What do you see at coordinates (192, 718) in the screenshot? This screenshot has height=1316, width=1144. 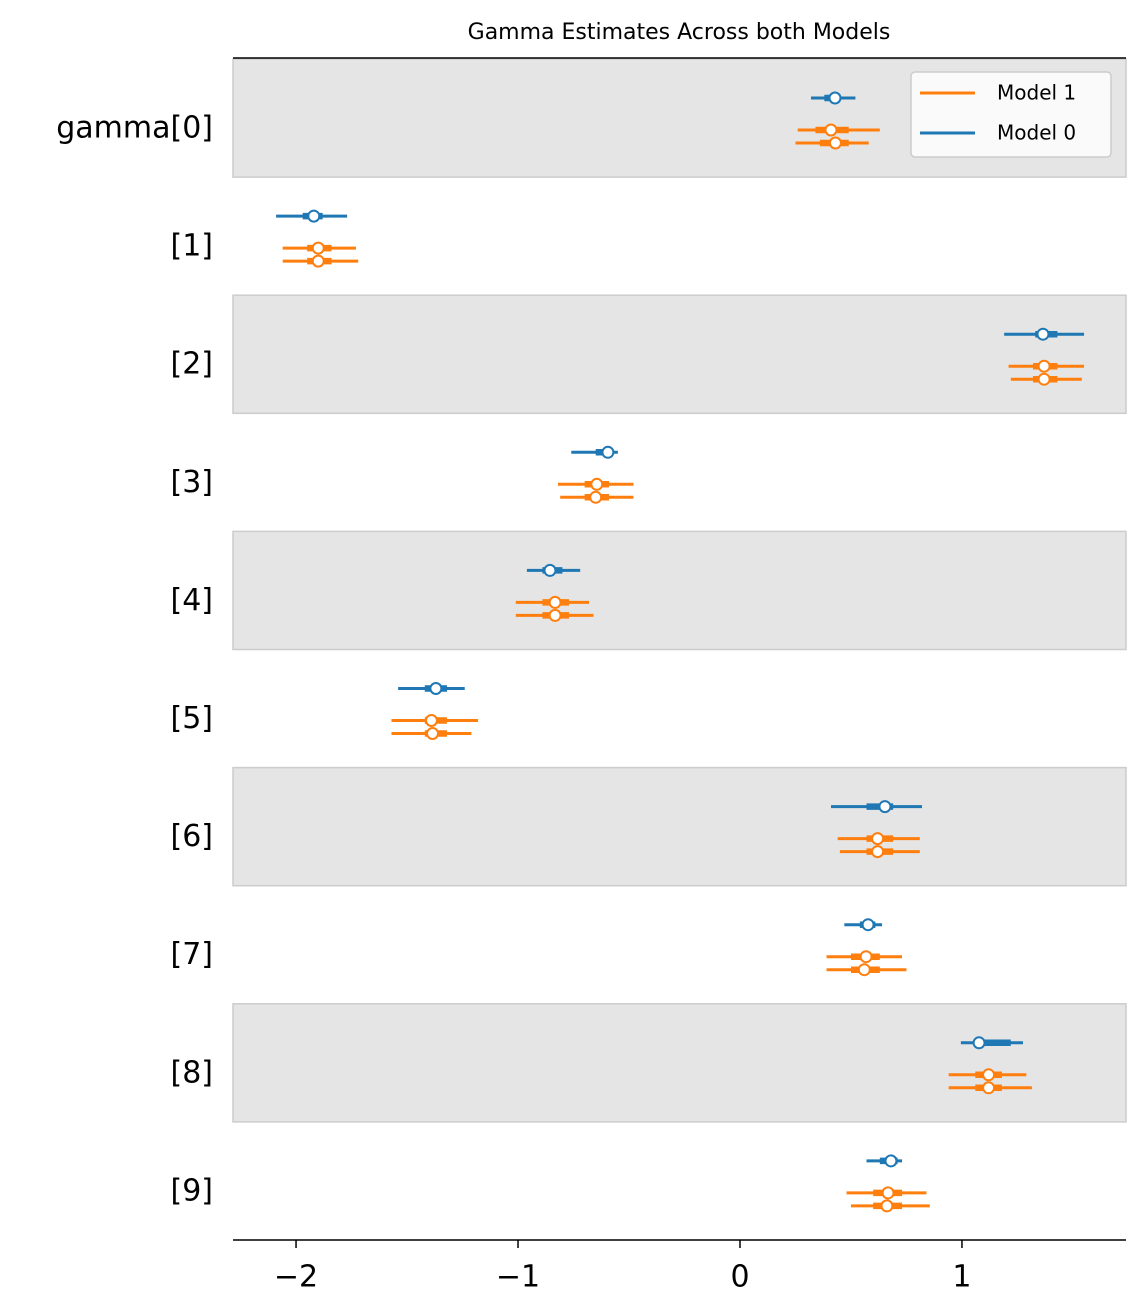 I see `y-tick-label: [5]` at bounding box center [192, 718].